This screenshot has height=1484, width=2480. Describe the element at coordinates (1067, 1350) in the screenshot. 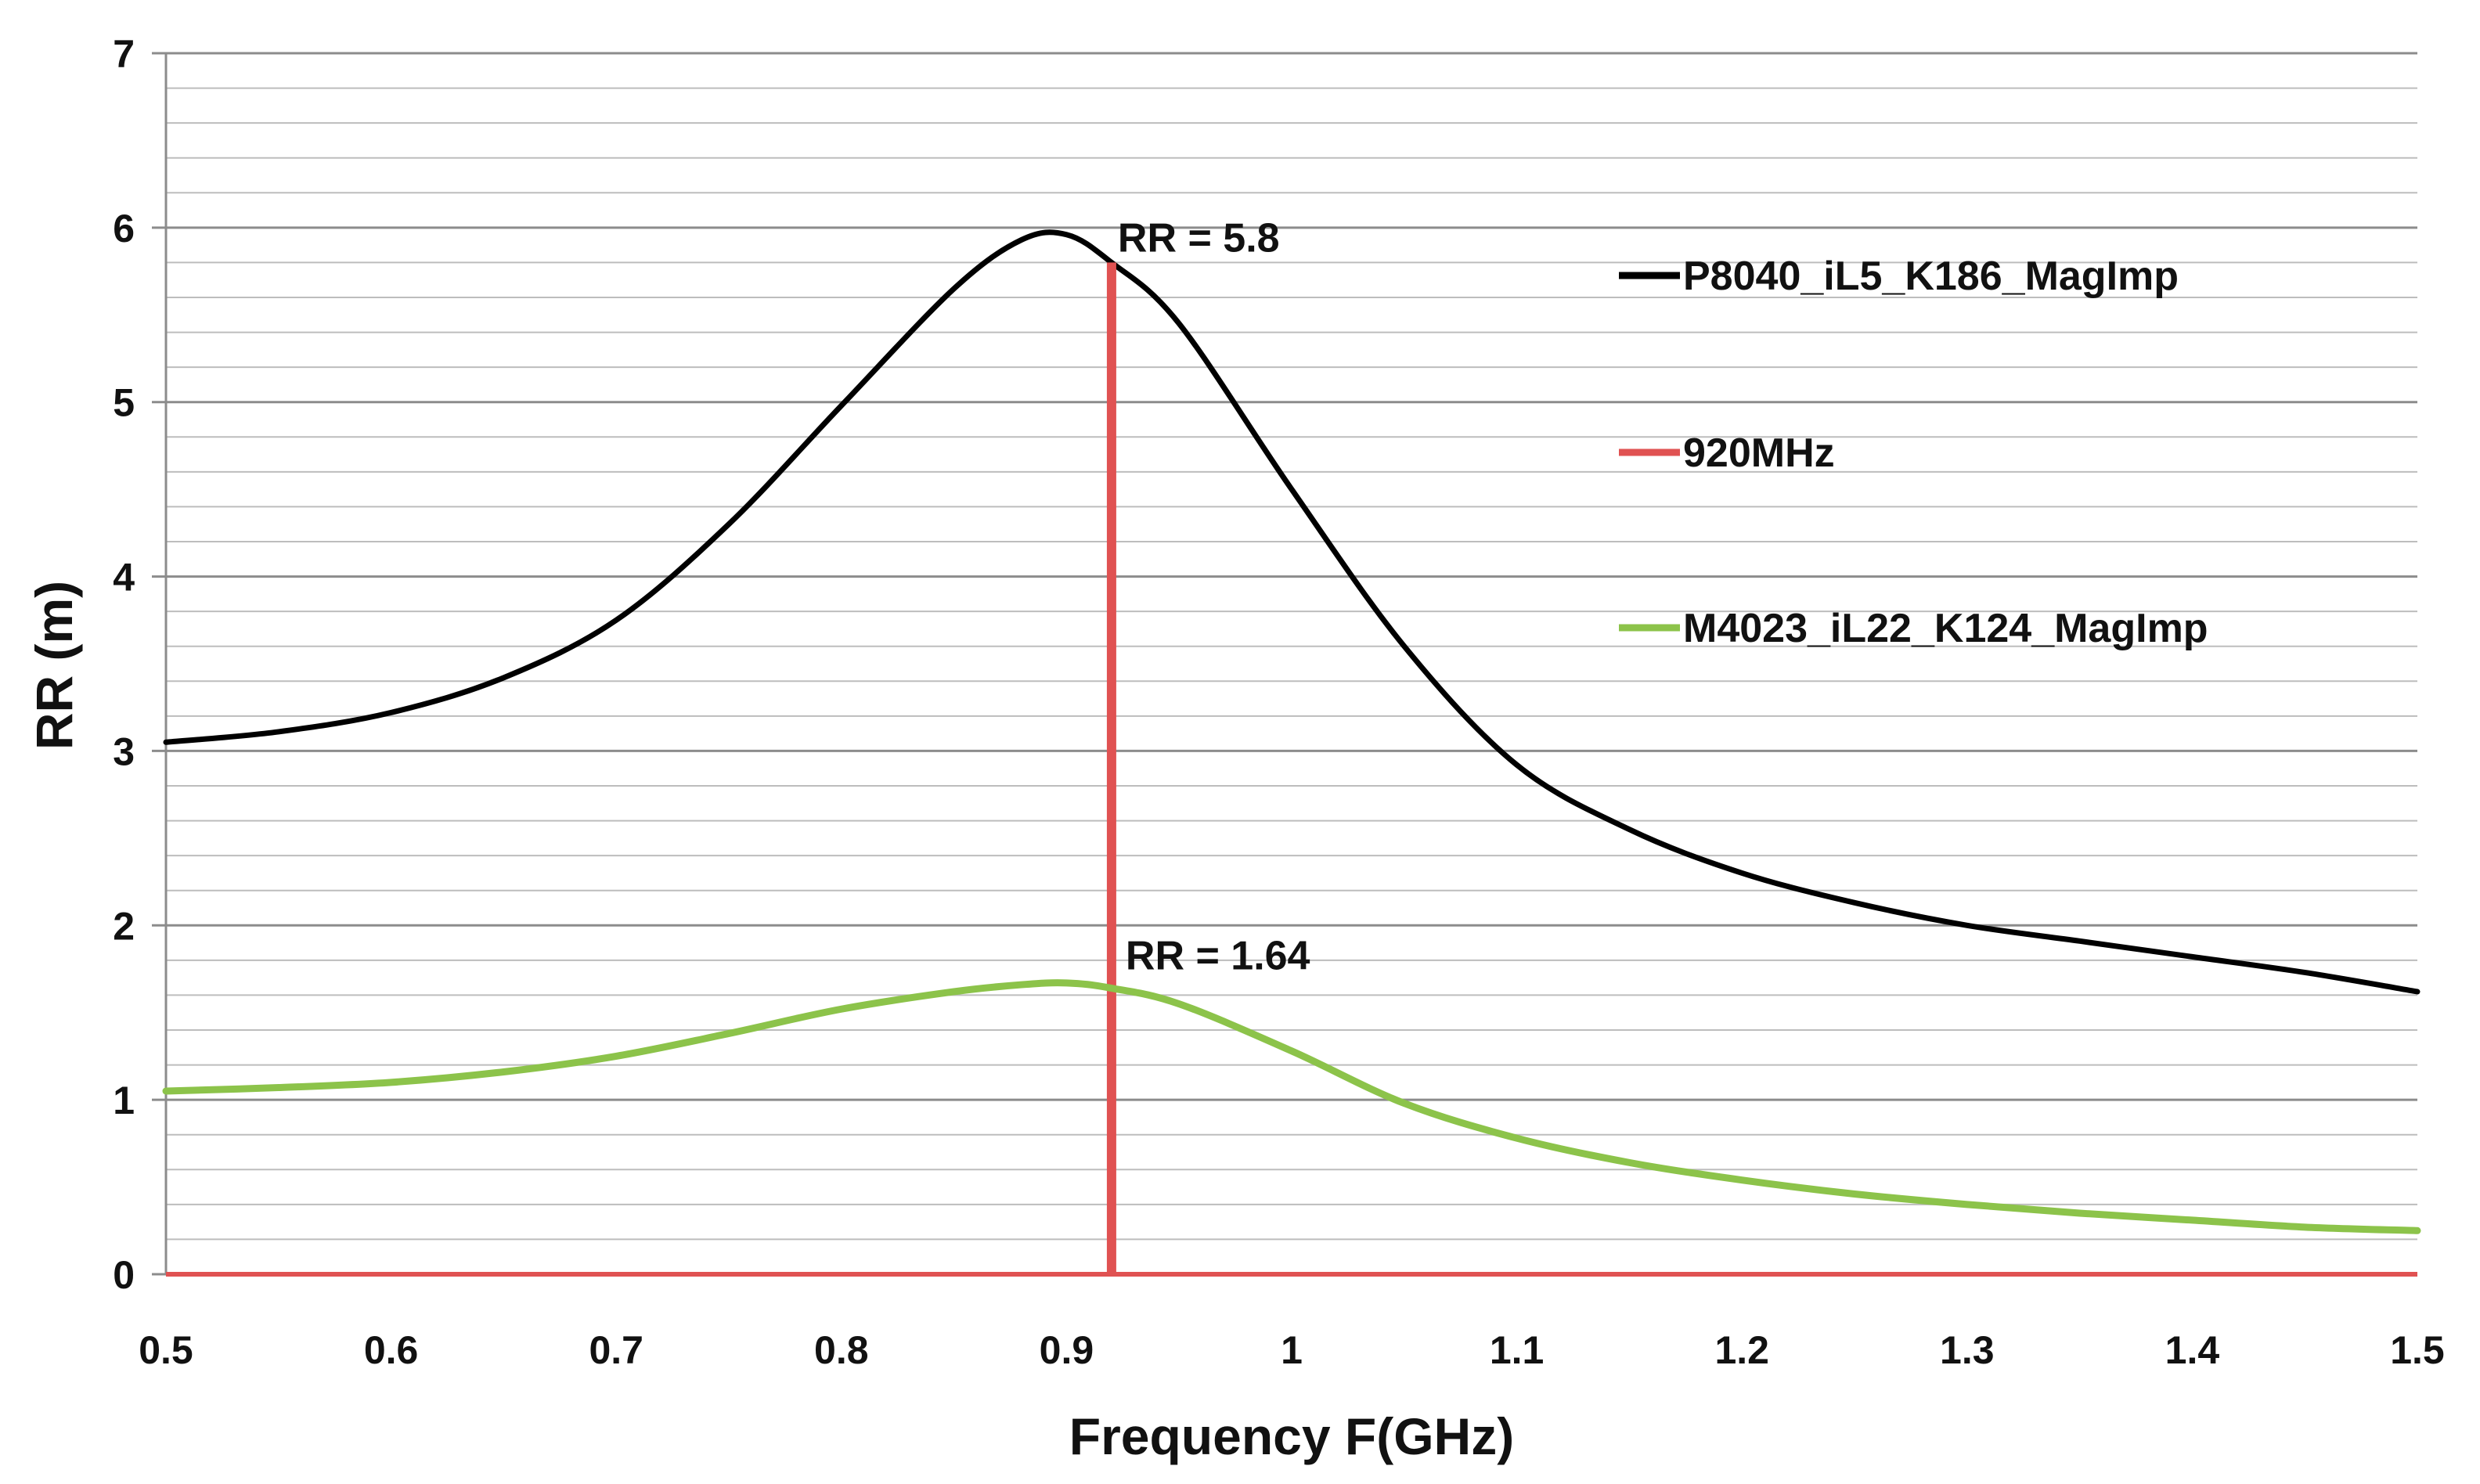

I see `x-tick-label: 0.9` at that location.